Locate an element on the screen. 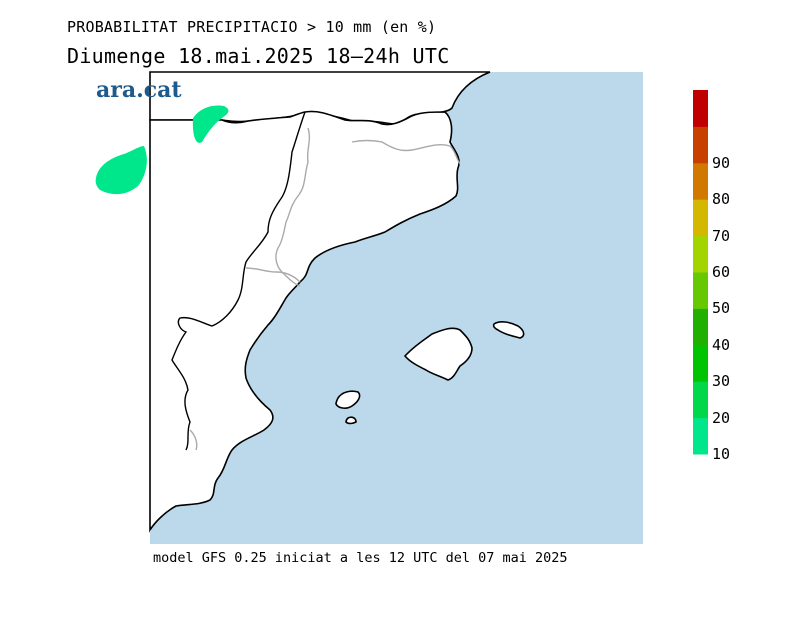 The image size is (800, 617). colorbar-label: 30 is located at coordinates (721, 381).